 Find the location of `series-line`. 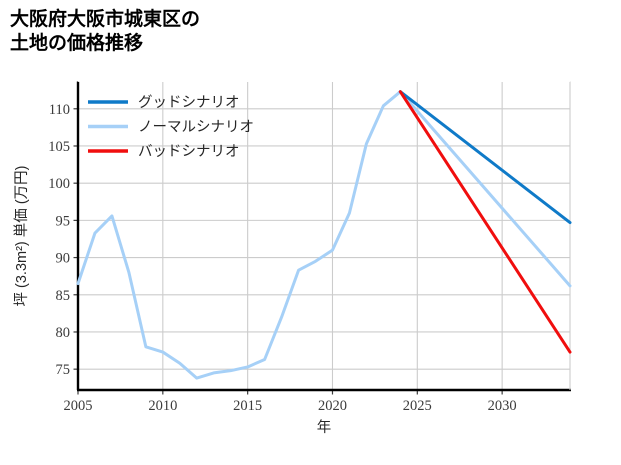

series-line is located at coordinates (485, 157).